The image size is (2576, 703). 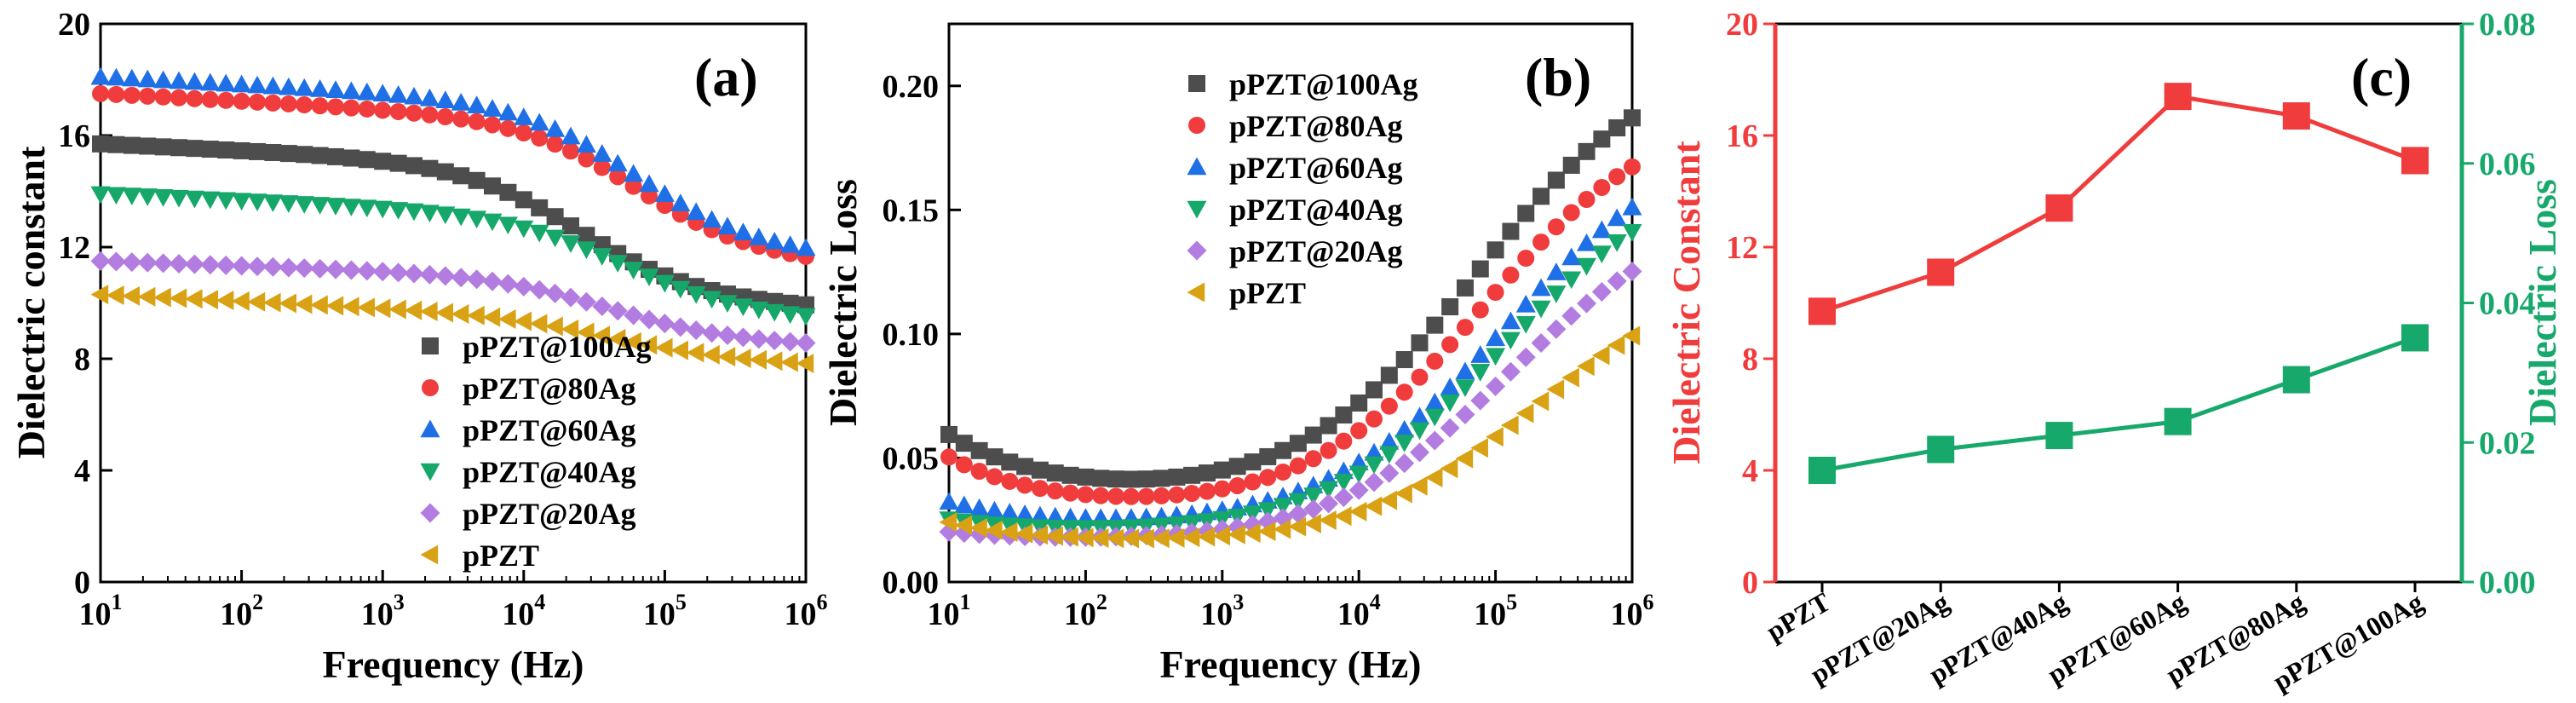 What do you see at coordinates (1316, 168) in the screenshot?
I see `legend-label: pPZT@60Ag` at bounding box center [1316, 168].